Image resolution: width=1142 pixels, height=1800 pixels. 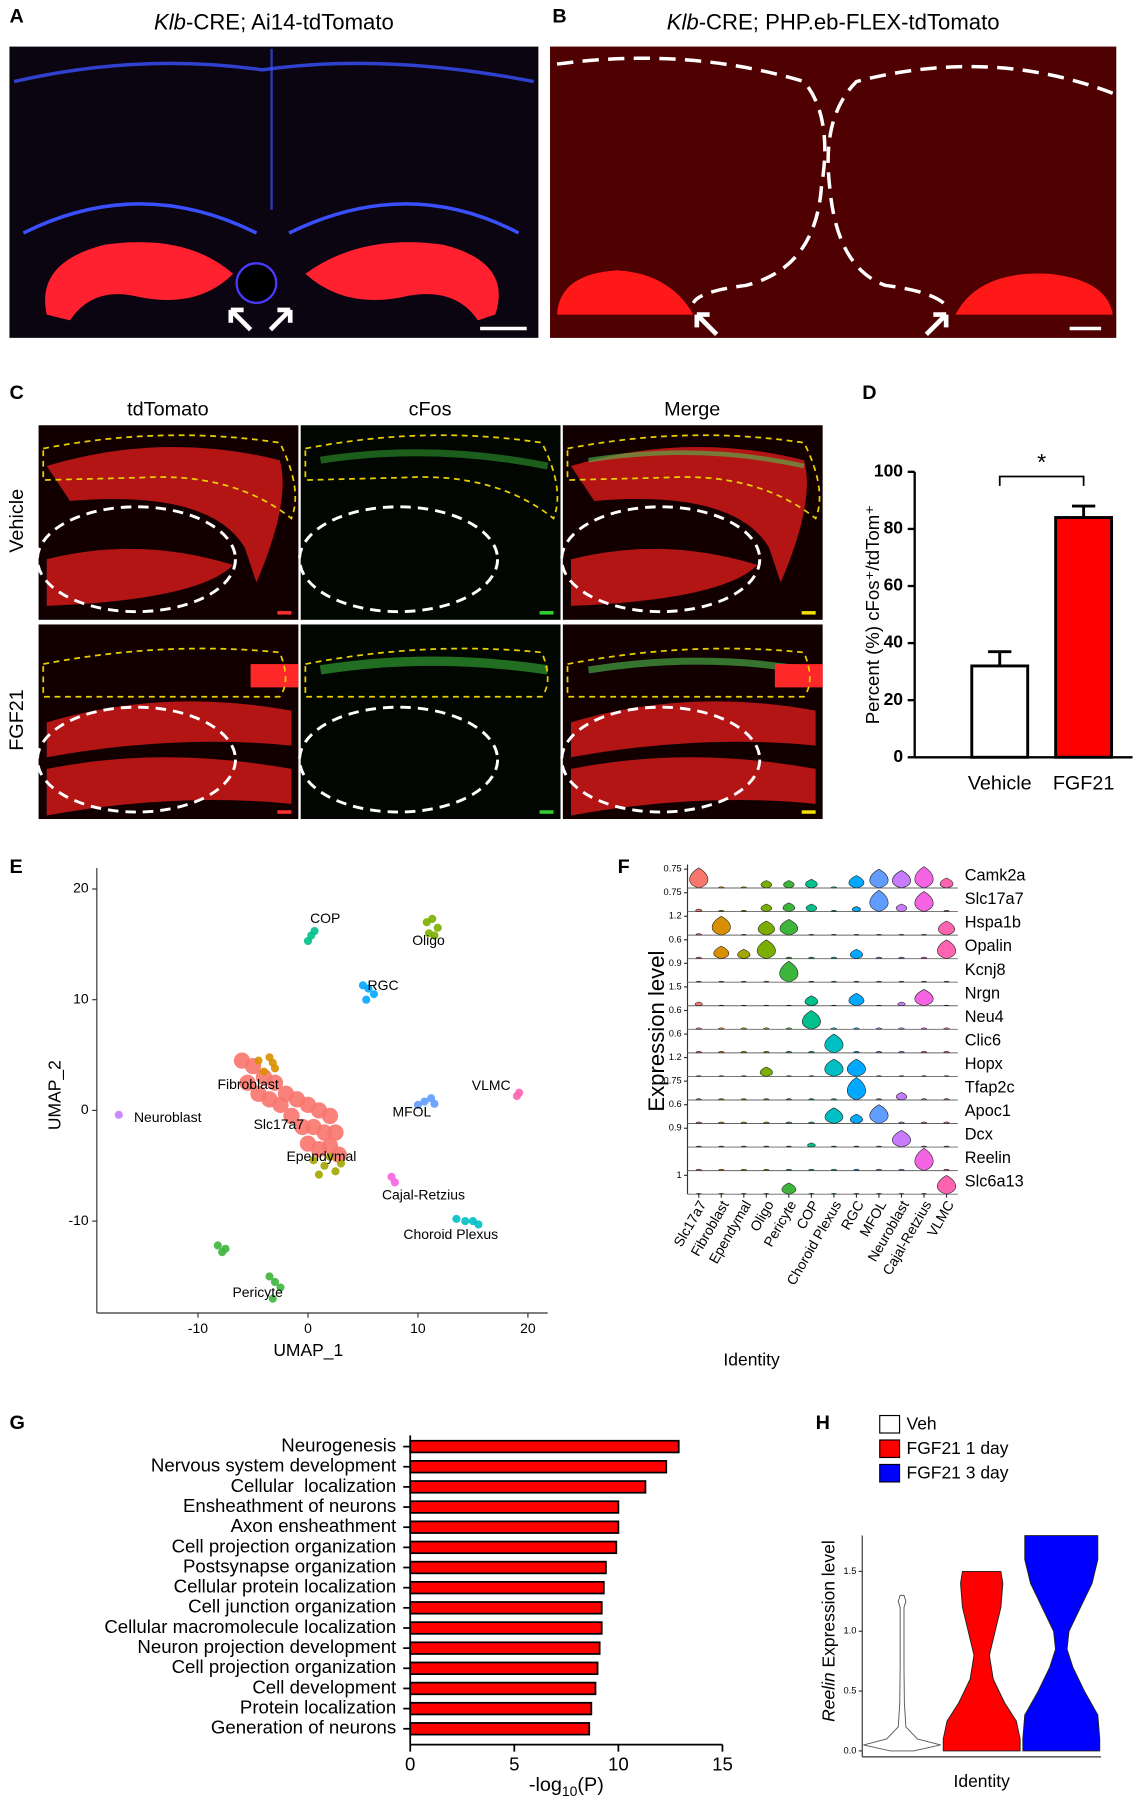 What do you see at coordinates (983, 1040) in the screenshot?
I see `gene-label: Clic6` at bounding box center [983, 1040].